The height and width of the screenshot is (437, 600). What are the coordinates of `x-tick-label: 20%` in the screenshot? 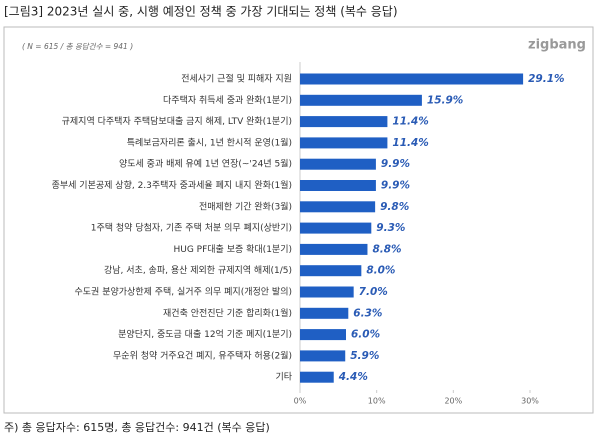 It's located at (453, 401).